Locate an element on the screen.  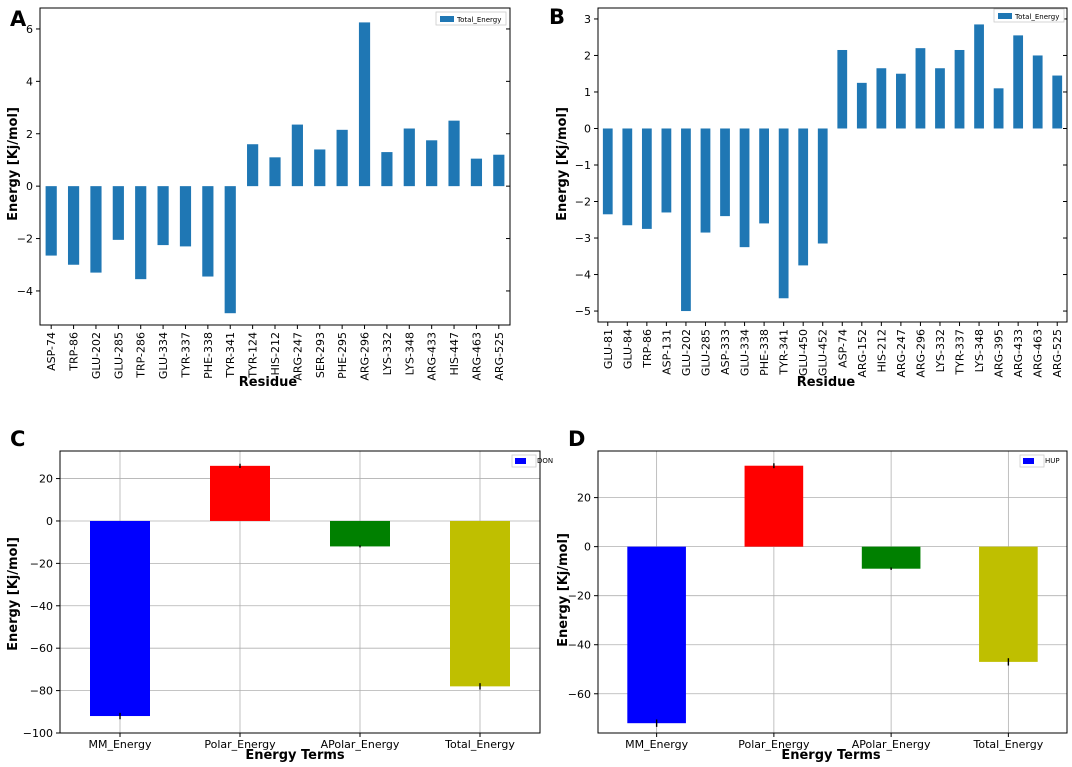
legend-label-d: HUP is located at coordinates (1052, 461).